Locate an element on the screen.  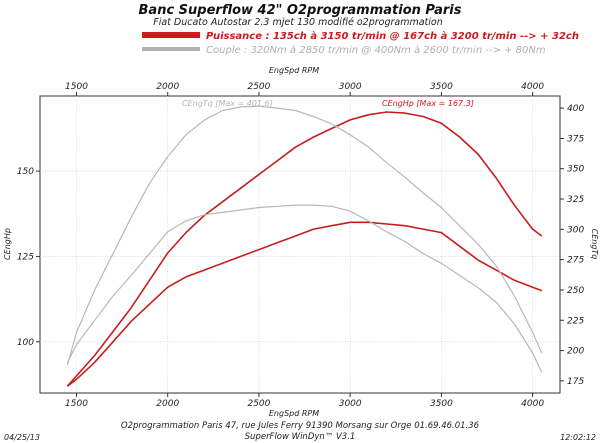
x-axis-label-bottom: EngSpd RPM is located at coordinates (294, 413).